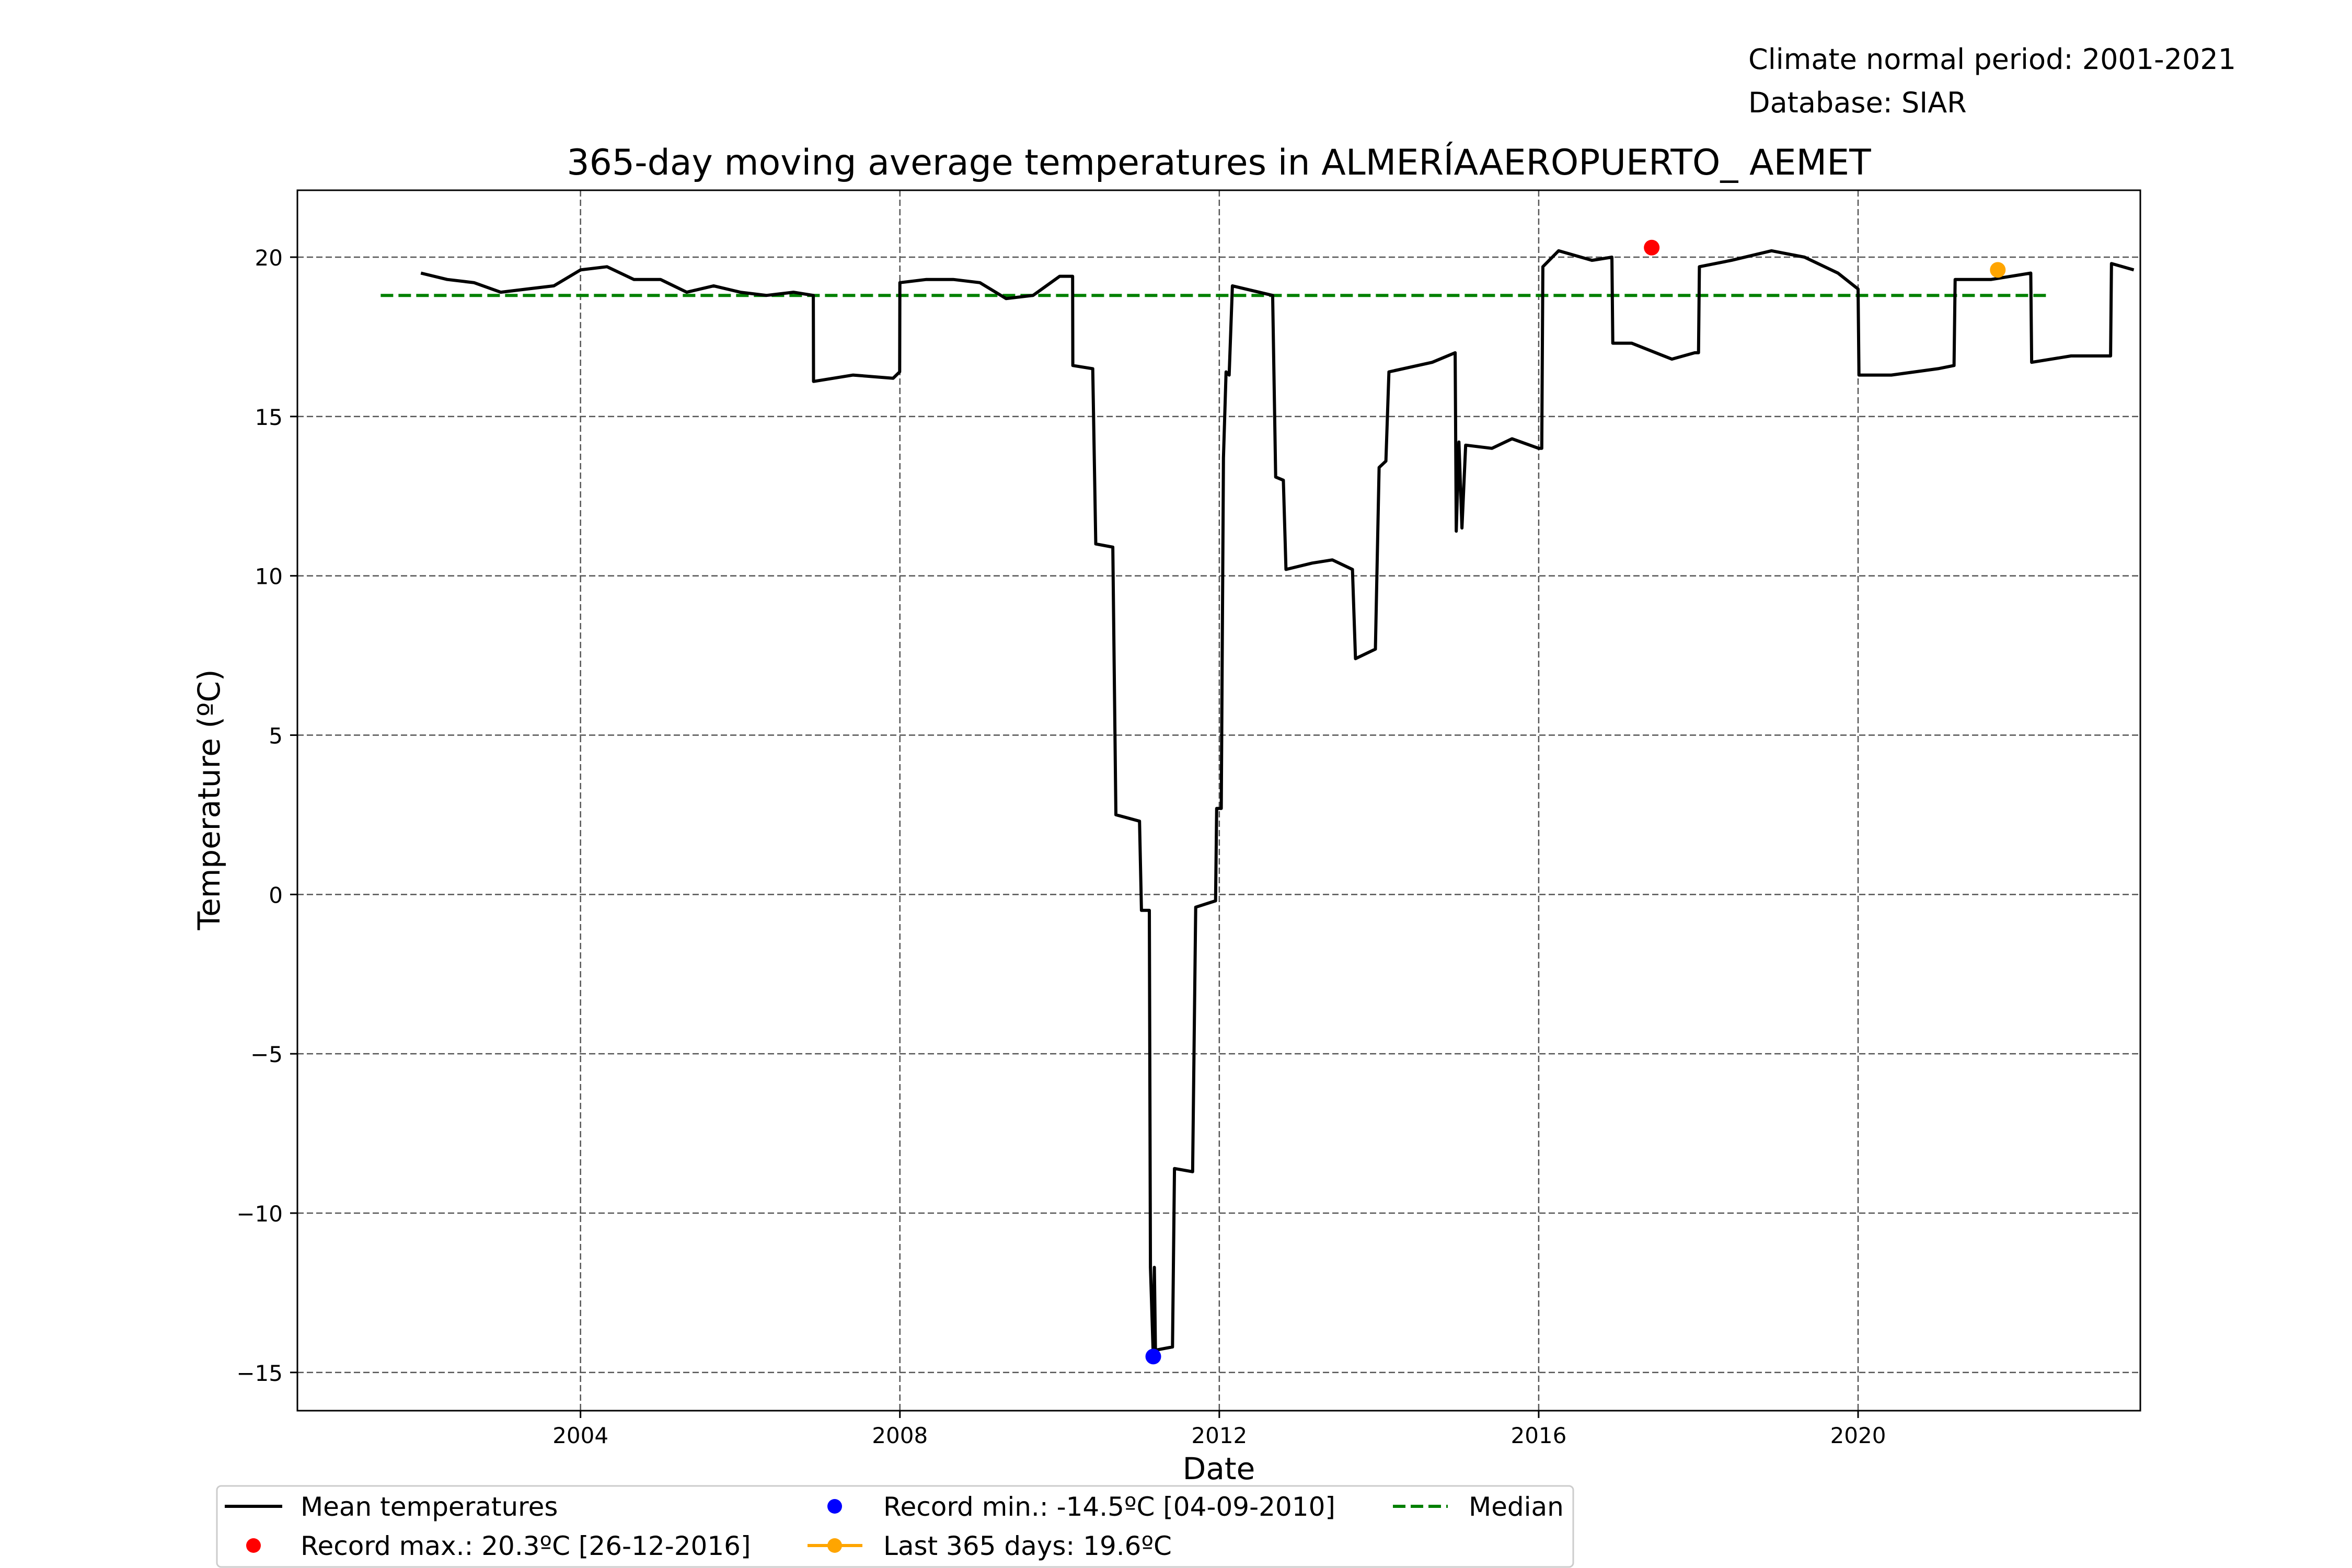 The height and width of the screenshot is (1568, 2352). Describe the element at coordinates (269, 417) in the screenshot. I see `y-tick-label: 15` at that location.